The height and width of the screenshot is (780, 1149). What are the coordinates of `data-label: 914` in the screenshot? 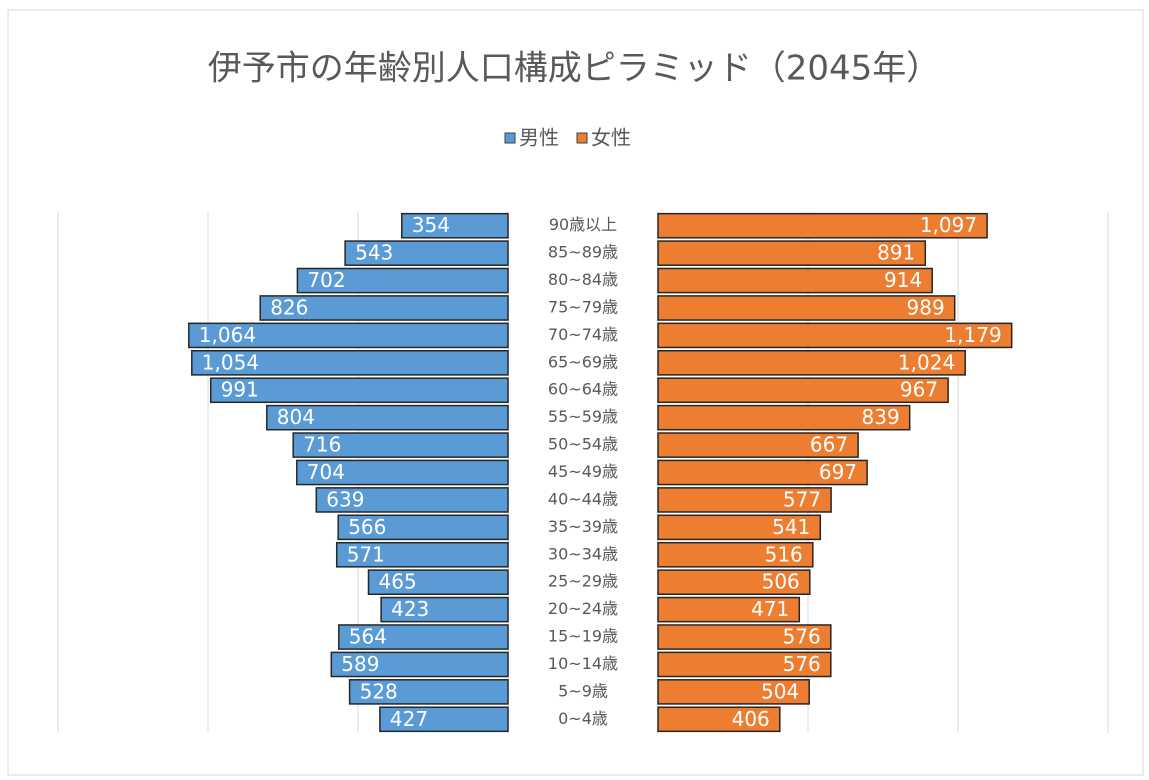 It's located at (903, 280).